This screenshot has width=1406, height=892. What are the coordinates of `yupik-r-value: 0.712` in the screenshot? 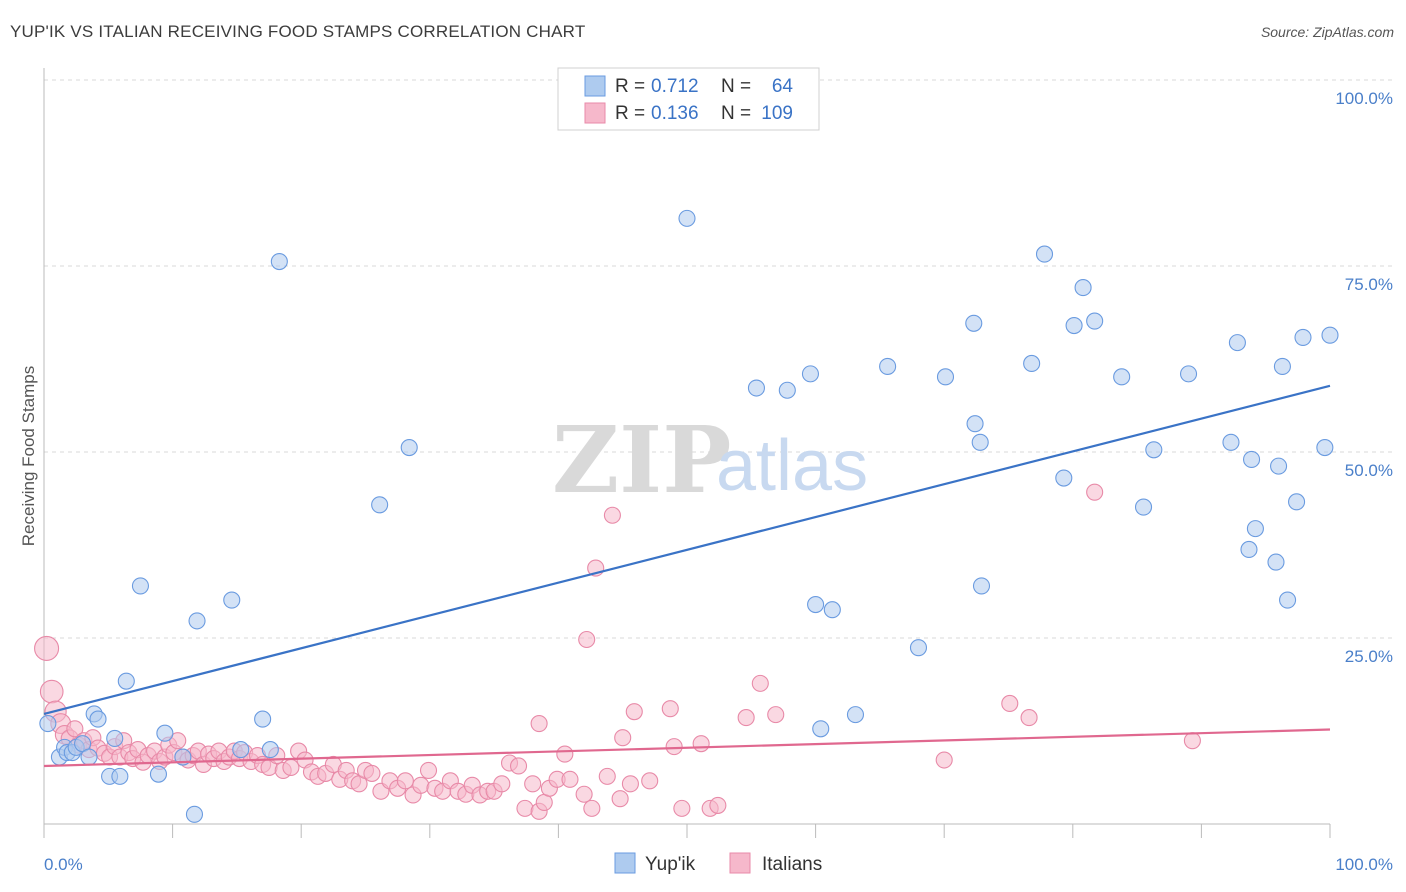 It's located at (675, 86).